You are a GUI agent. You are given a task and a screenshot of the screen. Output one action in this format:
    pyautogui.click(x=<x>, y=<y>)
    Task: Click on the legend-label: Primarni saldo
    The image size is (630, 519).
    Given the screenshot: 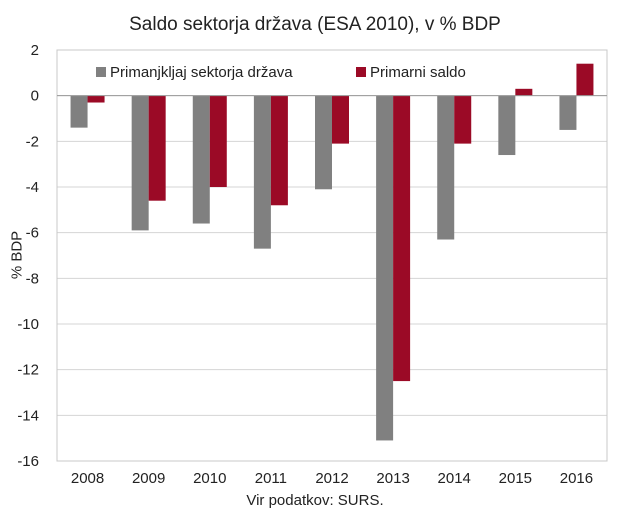 What is the action you would take?
    pyautogui.click(x=418, y=72)
    